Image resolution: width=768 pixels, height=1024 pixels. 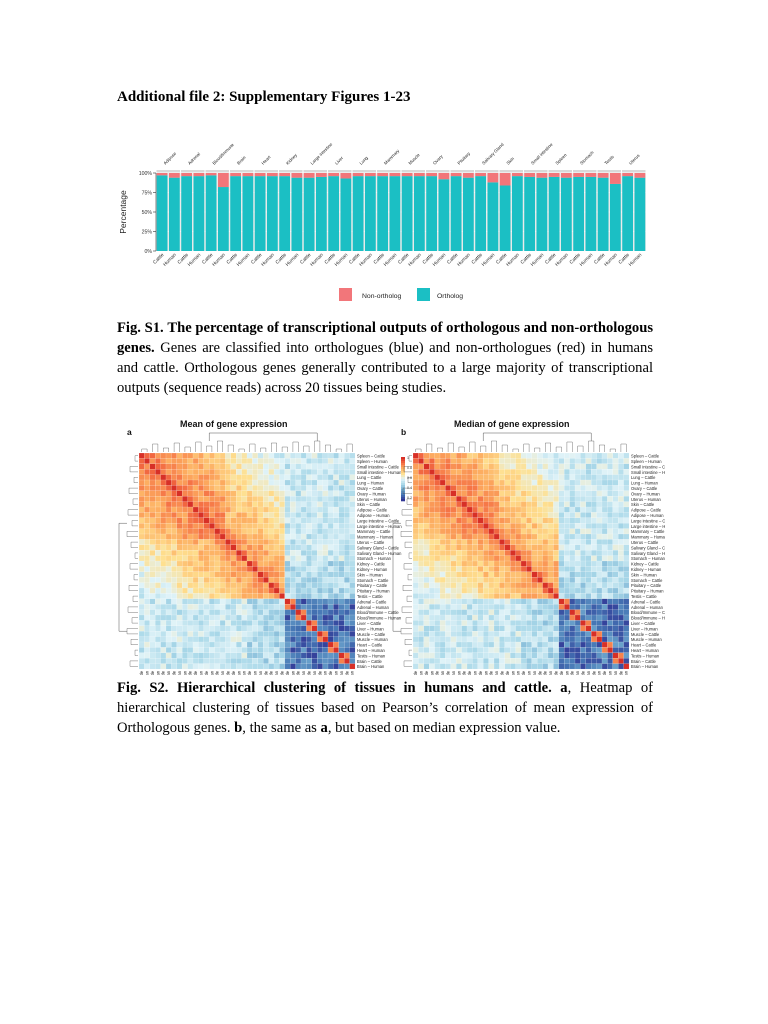 I want to click on row-label: Adrenal – Human, so click(x=373, y=607).